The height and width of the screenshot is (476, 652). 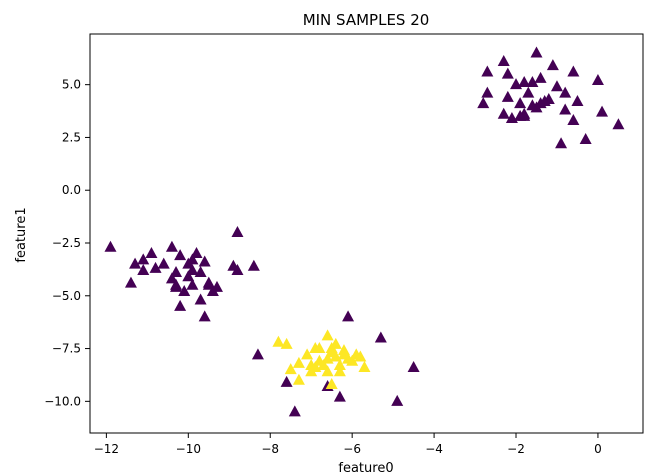 I want to click on y-axis: 5.0 2.5 0.0 −2.5 −5.0 −7.5 −10.0, so click(x=67, y=243).